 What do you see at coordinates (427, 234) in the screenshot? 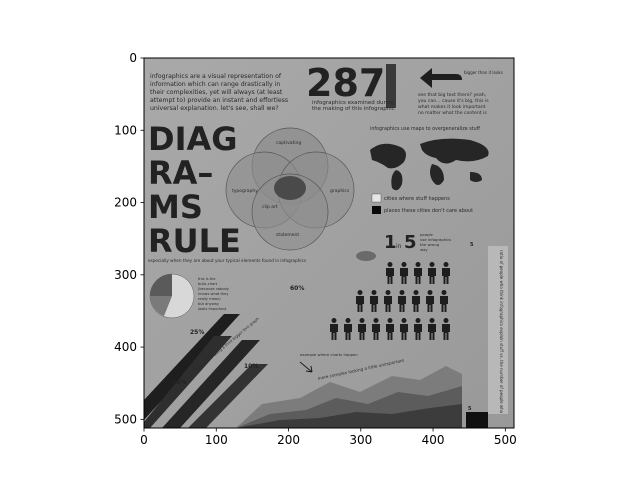
I see `ratio-text-line: people` at bounding box center [427, 234].